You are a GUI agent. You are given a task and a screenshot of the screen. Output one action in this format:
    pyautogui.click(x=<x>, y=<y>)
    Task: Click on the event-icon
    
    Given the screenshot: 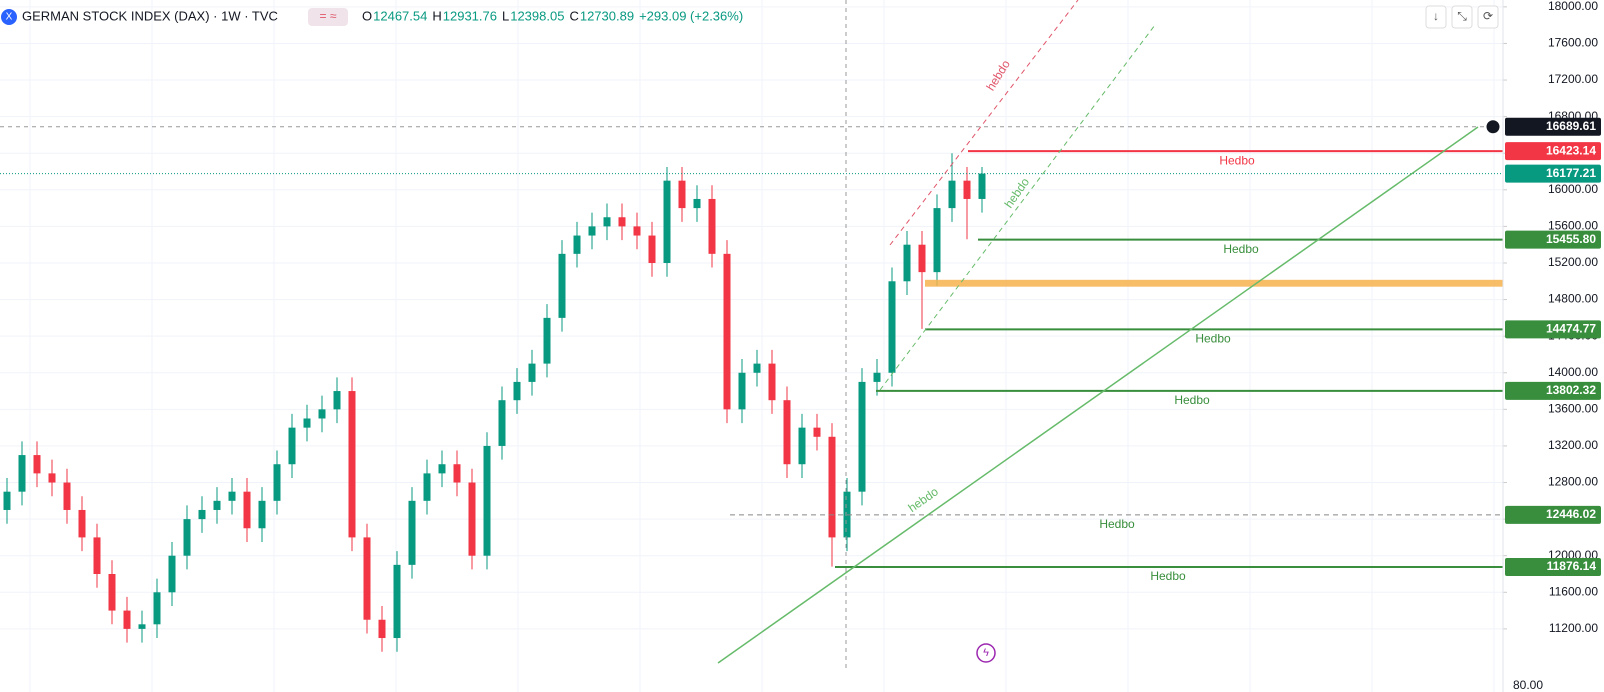 What is the action you would take?
    pyautogui.click(x=986, y=653)
    